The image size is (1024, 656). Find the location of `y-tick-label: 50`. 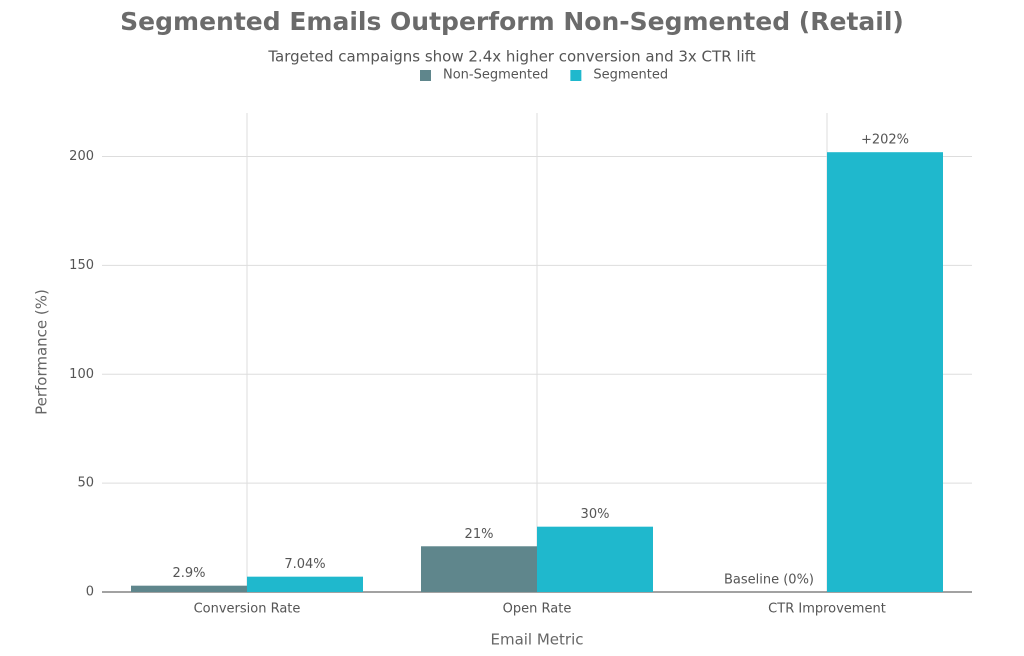

y-tick-label: 50 is located at coordinates (85, 483).